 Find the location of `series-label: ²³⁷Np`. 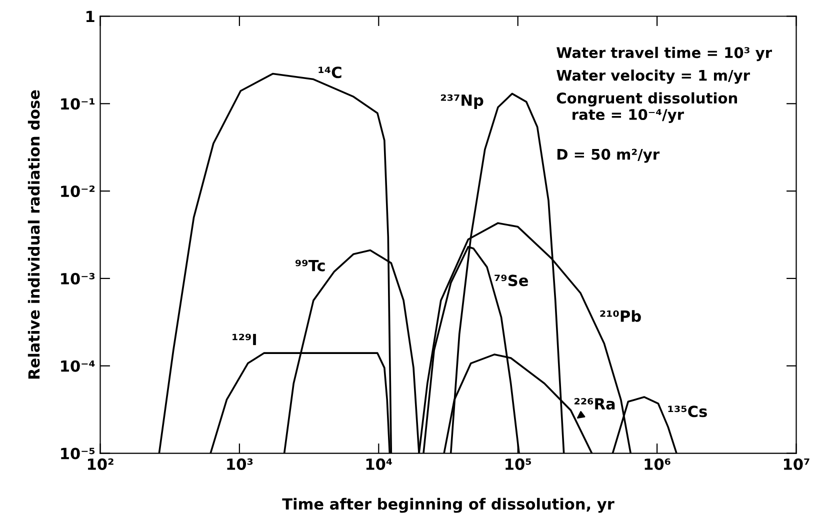

series-label: ²³⁷Np is located at coordinates (462, 101).